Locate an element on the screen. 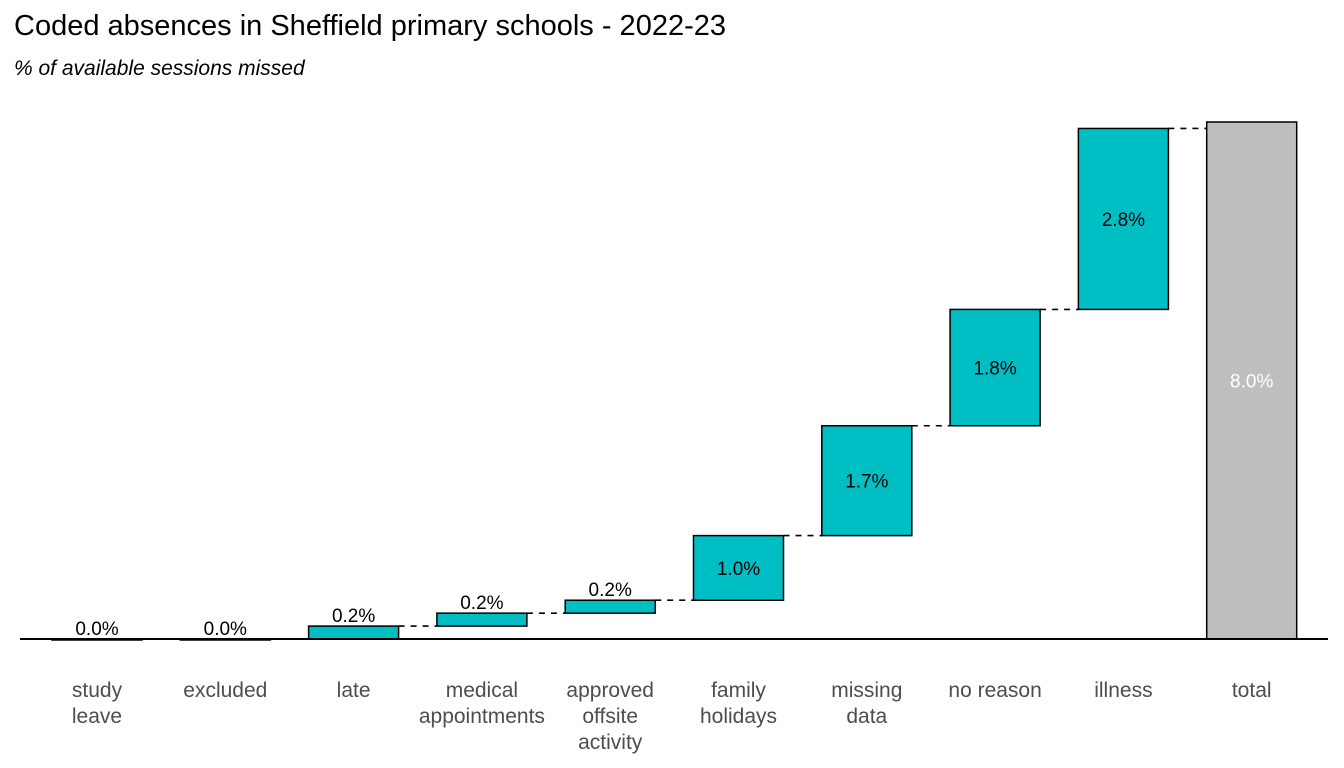  bar-value-label: 8.0% is located at coordinates (1251, 382).